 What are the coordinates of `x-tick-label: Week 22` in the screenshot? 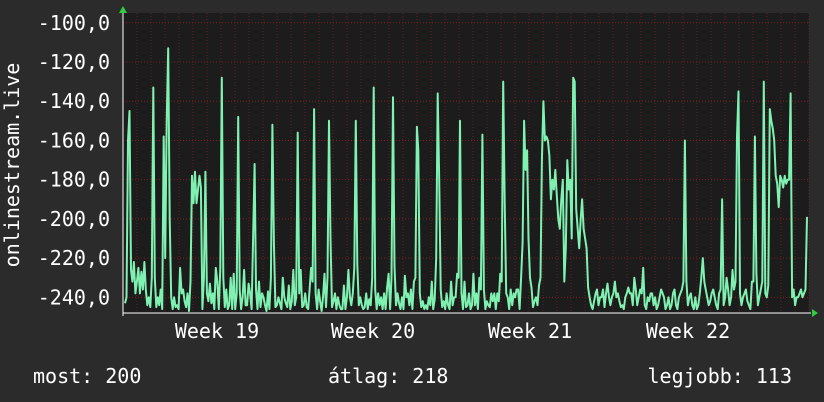 It's located at (688, 331).